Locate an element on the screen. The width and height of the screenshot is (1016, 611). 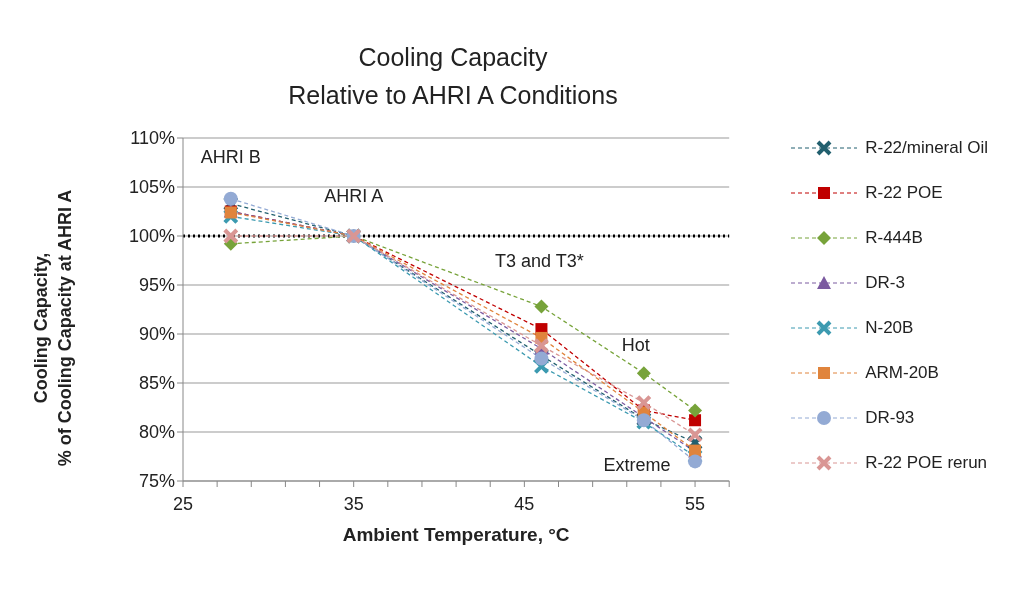
y-tick-label: 75% is located at coordinates (156, 481).